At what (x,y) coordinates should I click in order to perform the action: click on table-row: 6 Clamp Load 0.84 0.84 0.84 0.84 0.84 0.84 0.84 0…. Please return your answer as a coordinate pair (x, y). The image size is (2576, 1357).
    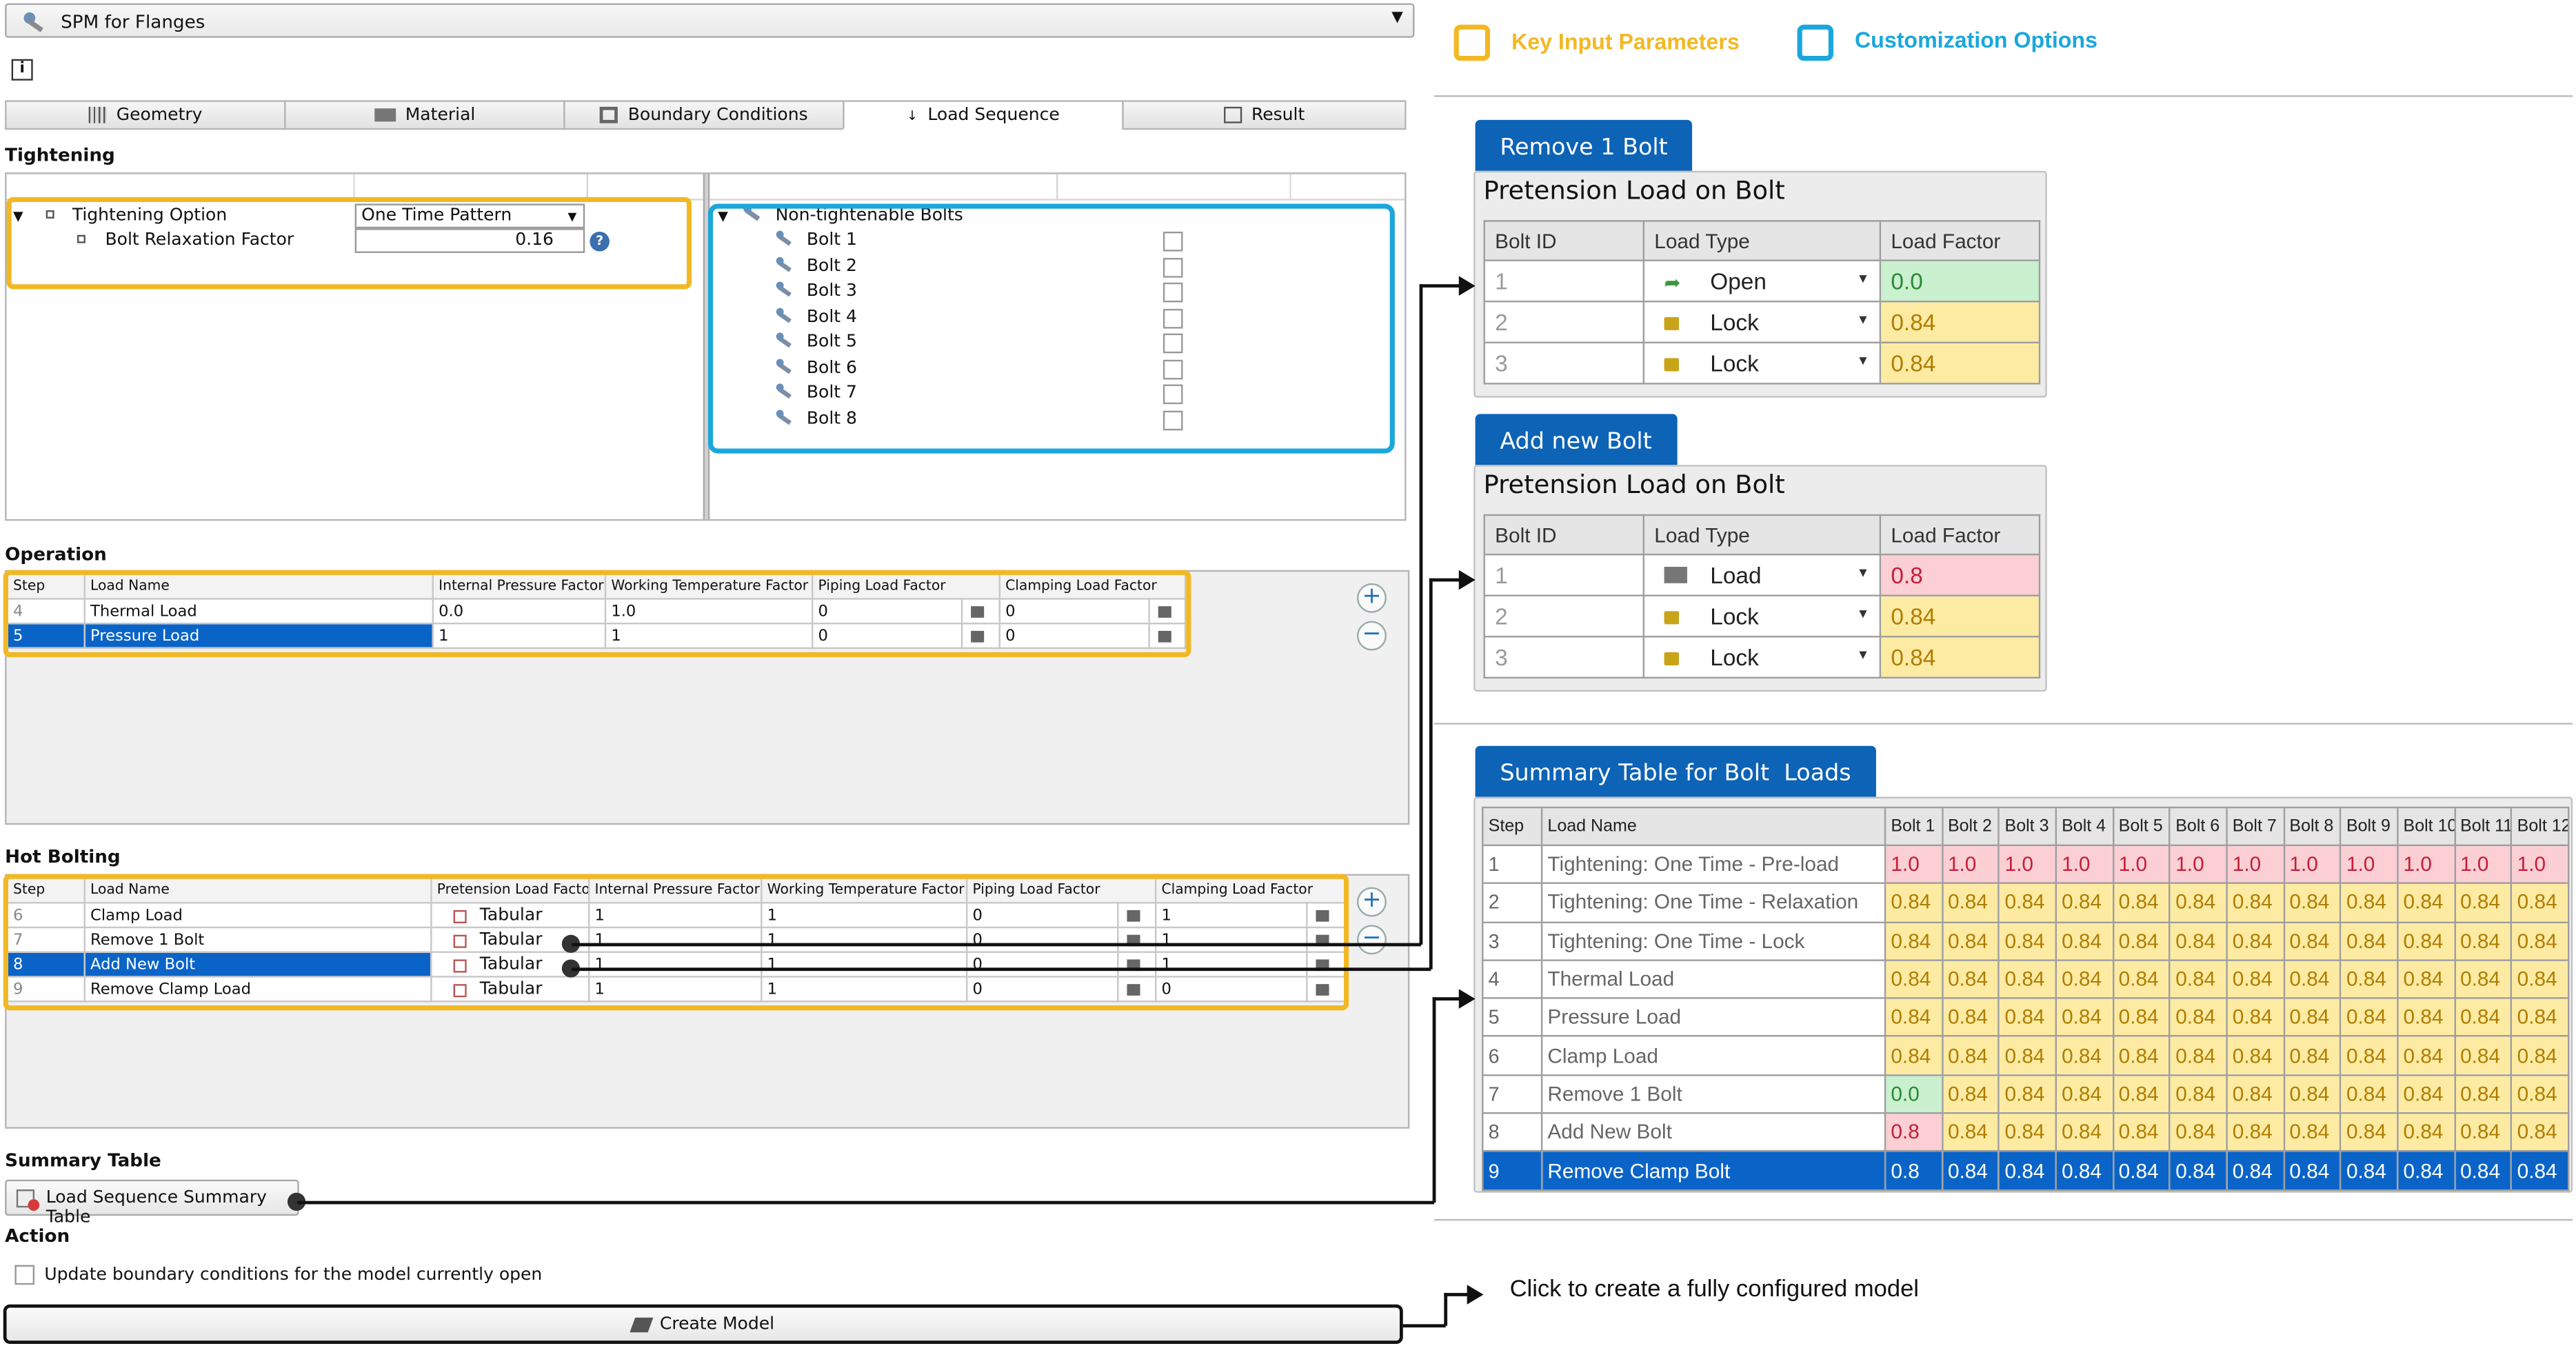
    Looking at the image, I should click on (2026, 1056).